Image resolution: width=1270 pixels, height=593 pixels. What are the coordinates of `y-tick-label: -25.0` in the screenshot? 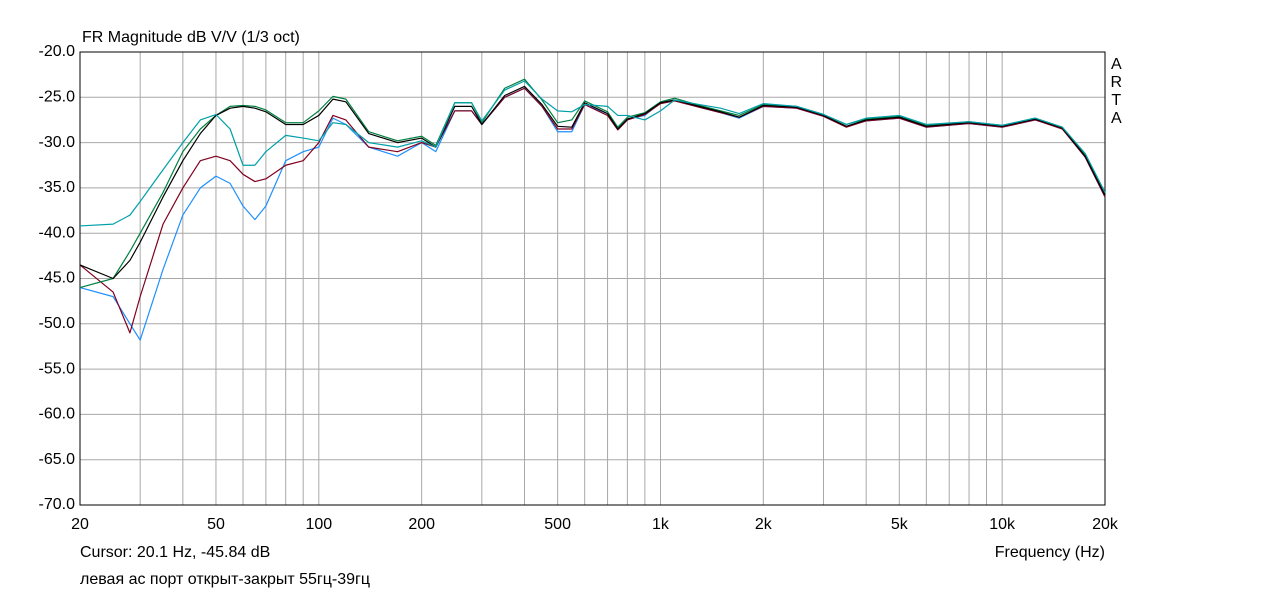 It's located at (57, 97).